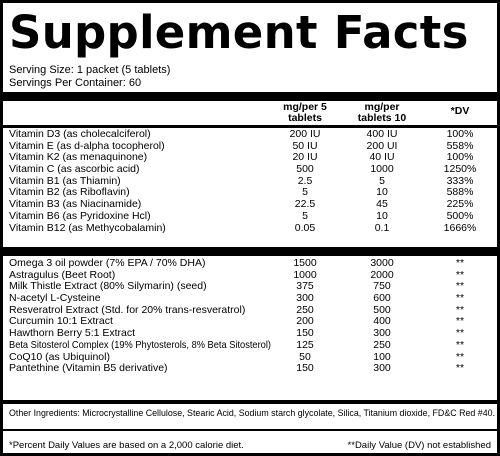 The image size is (500, 456). I want to click on amount-per-10: 300, so click(382, 333).